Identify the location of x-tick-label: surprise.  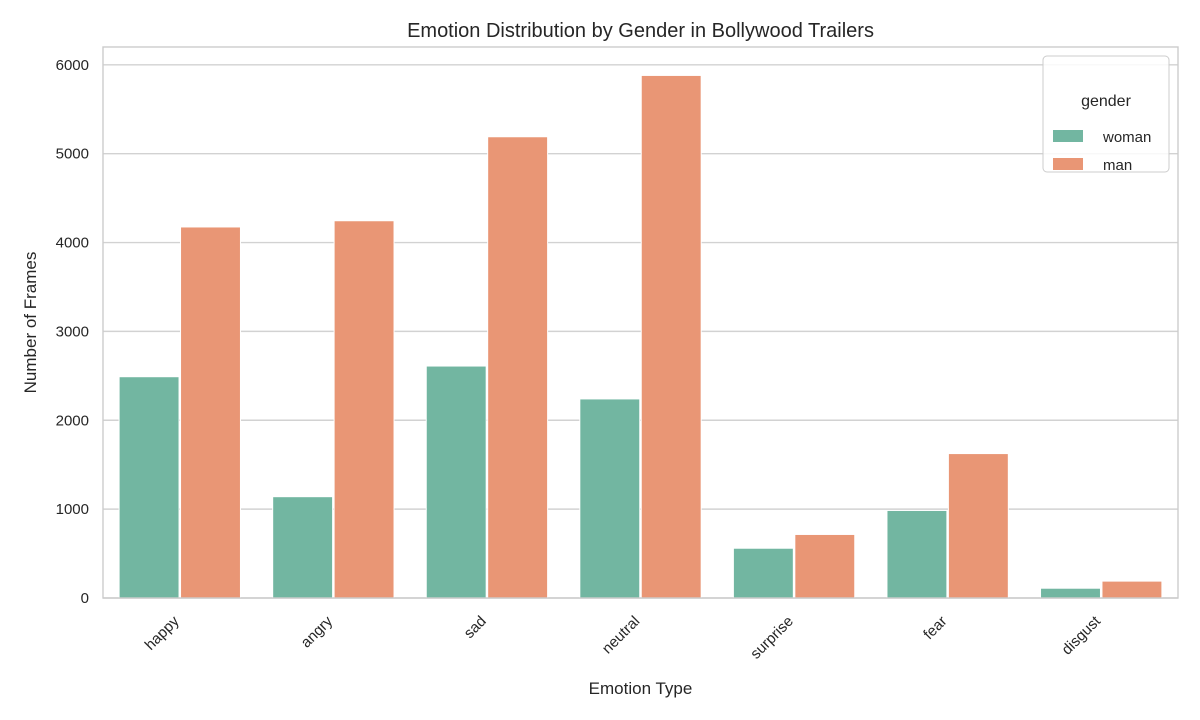
(772, 638).